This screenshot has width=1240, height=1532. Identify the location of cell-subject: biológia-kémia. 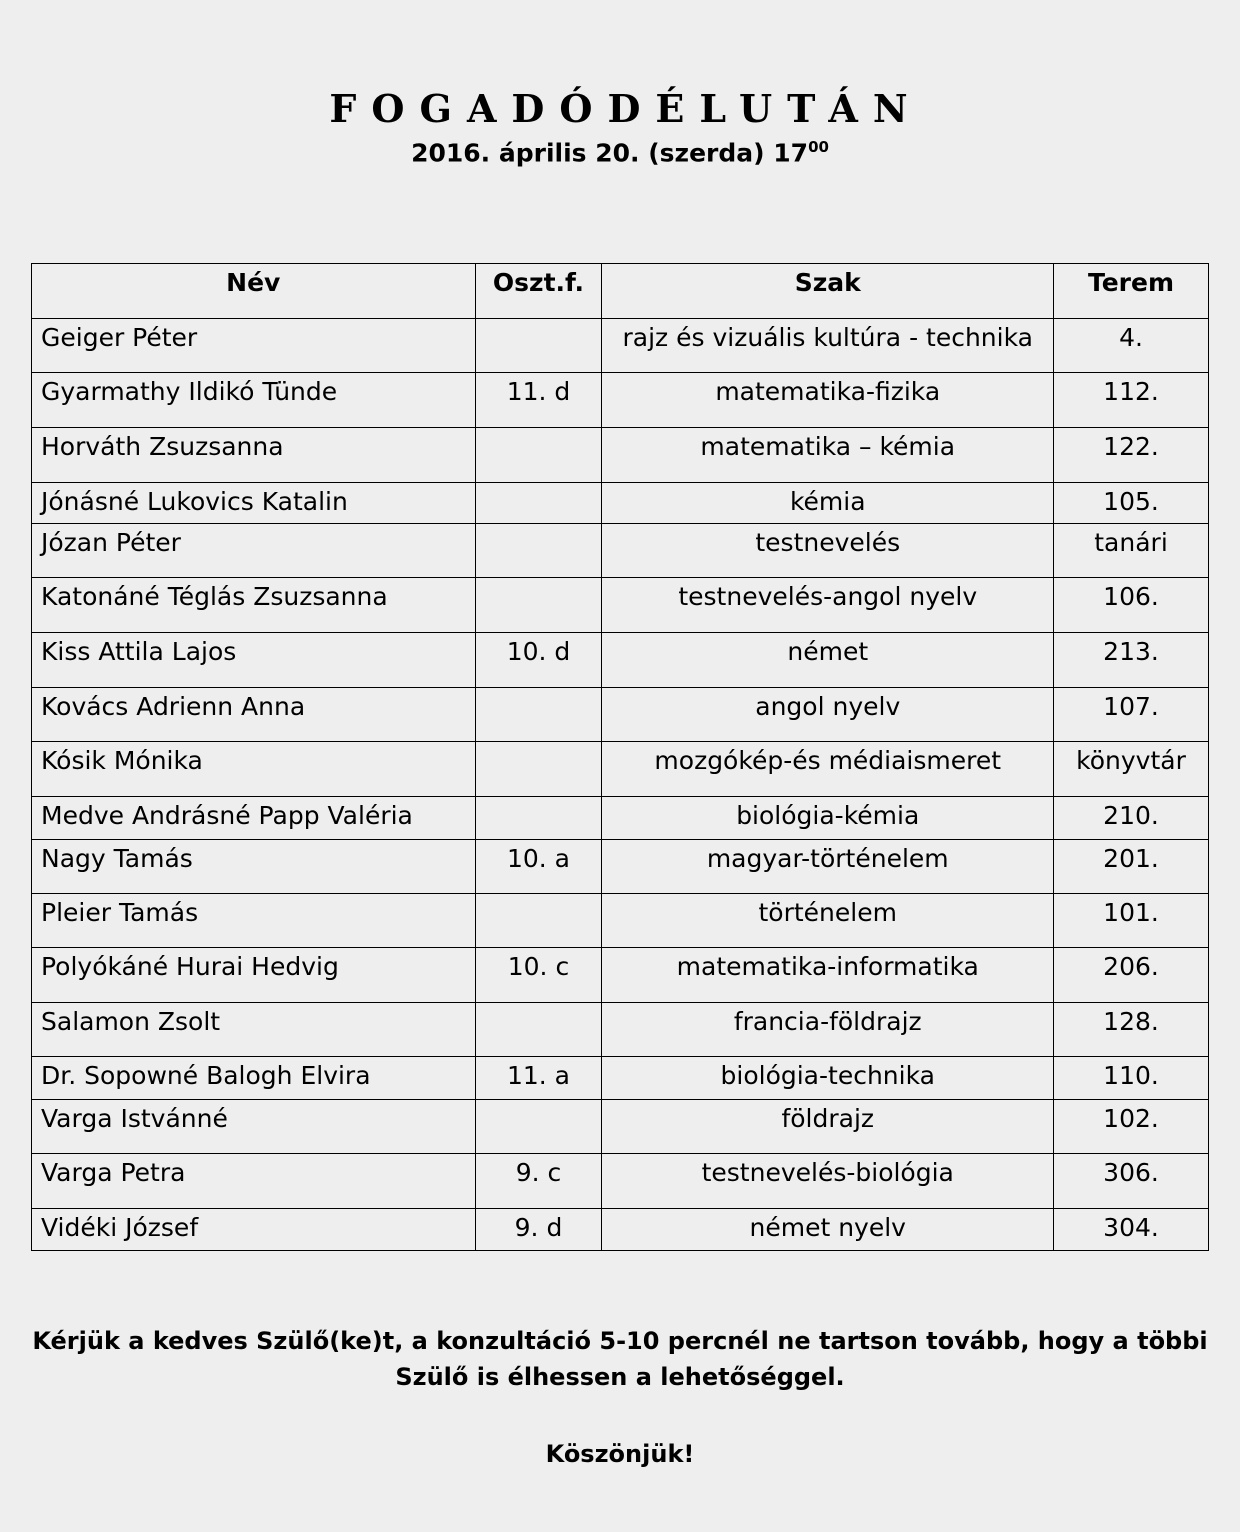
(828, 818).